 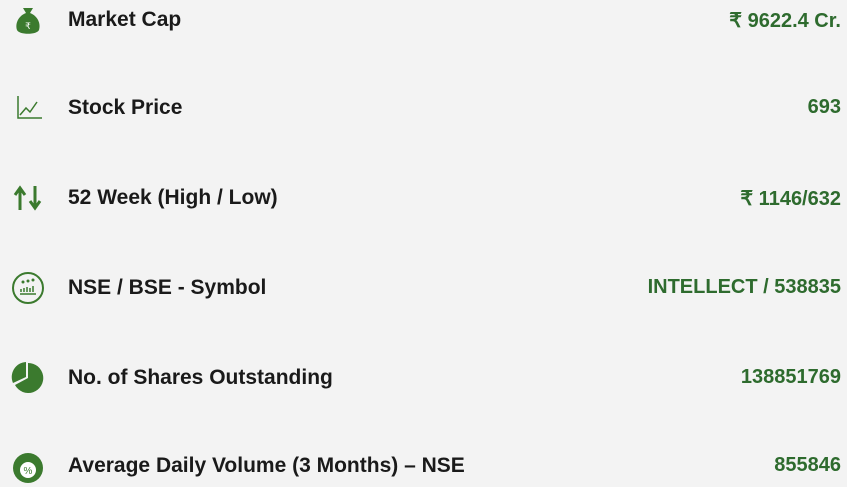 What do you see at coordinates (27, 377) in the screenshot?
I see `pie-icon` at bounding box center [27, 377].